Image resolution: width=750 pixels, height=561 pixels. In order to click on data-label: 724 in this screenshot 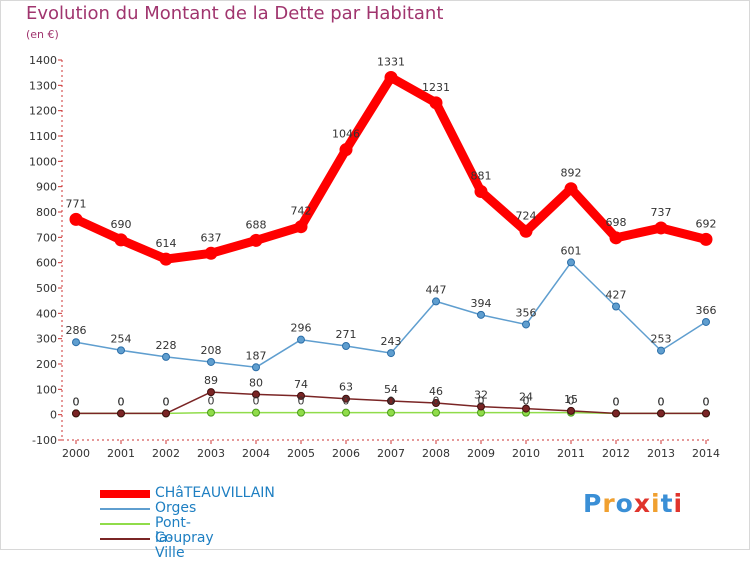, I will do `click(526, 215)`.